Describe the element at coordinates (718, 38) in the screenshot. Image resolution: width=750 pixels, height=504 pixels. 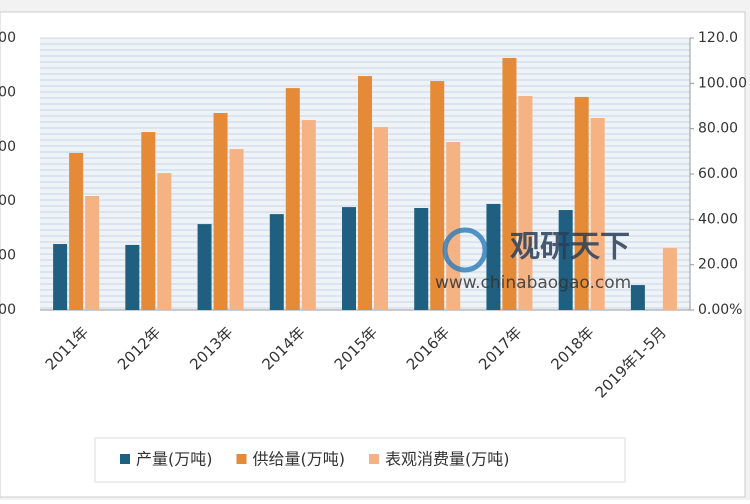
I see `y-tick-label: 120.0` at that location.